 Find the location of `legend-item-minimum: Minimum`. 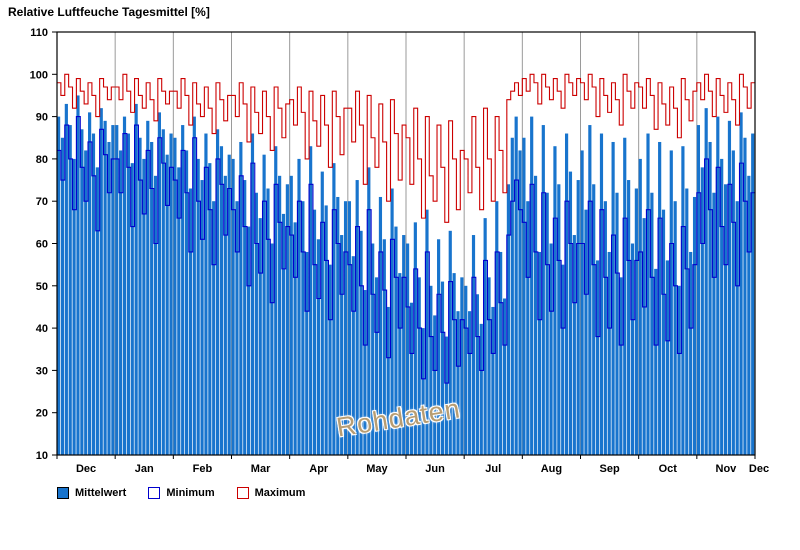

legend-item-minimum: Minimum is located at coordinates (181, 493).